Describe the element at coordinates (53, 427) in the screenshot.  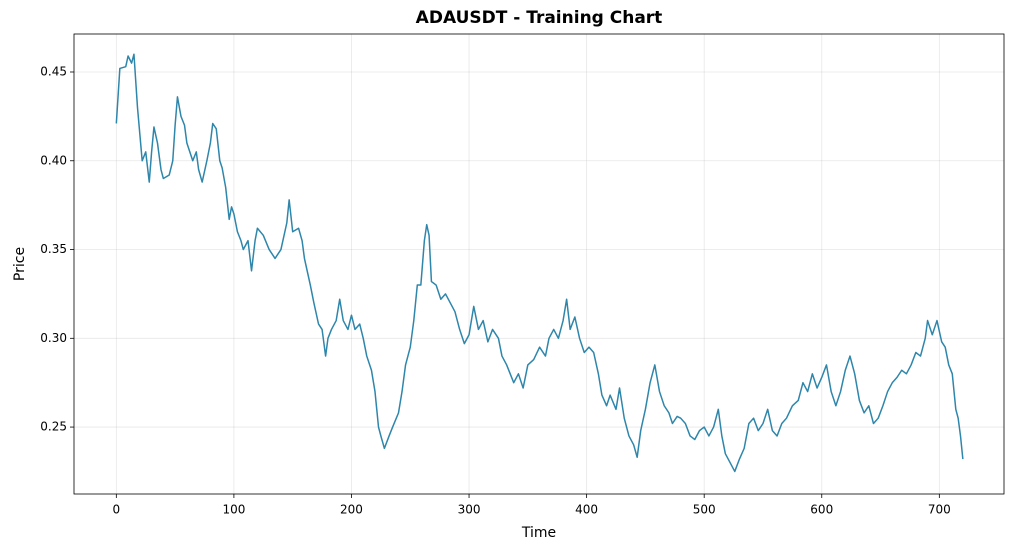
I see `y-tick-label: 0.25` at that location.